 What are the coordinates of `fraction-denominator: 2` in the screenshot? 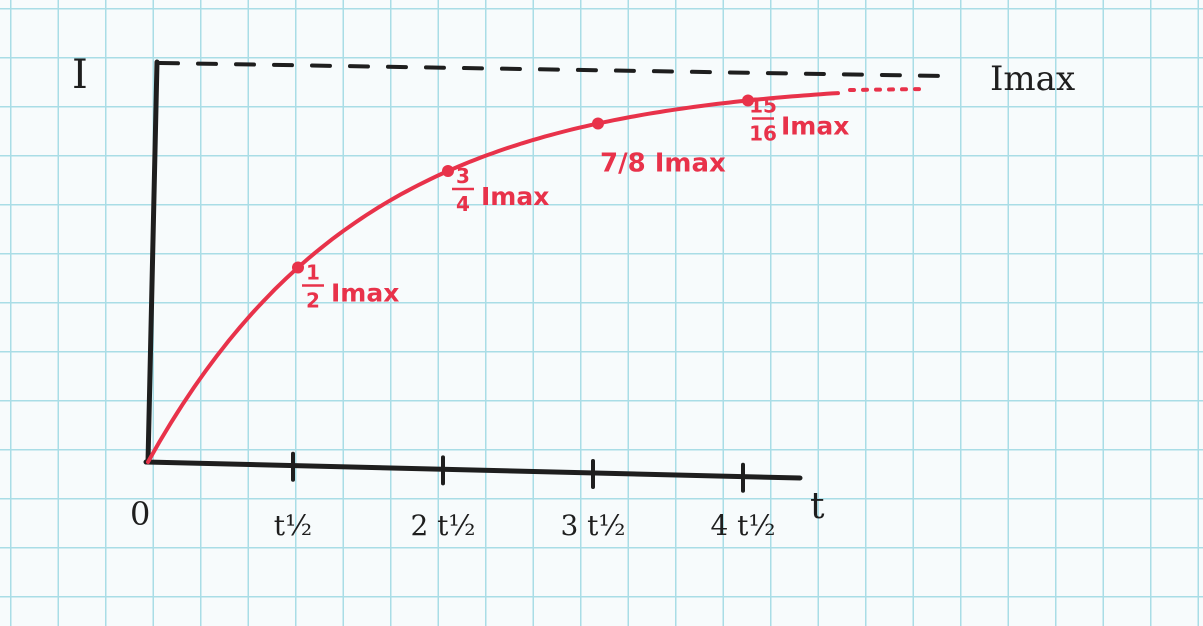 It's located at (313, 301).